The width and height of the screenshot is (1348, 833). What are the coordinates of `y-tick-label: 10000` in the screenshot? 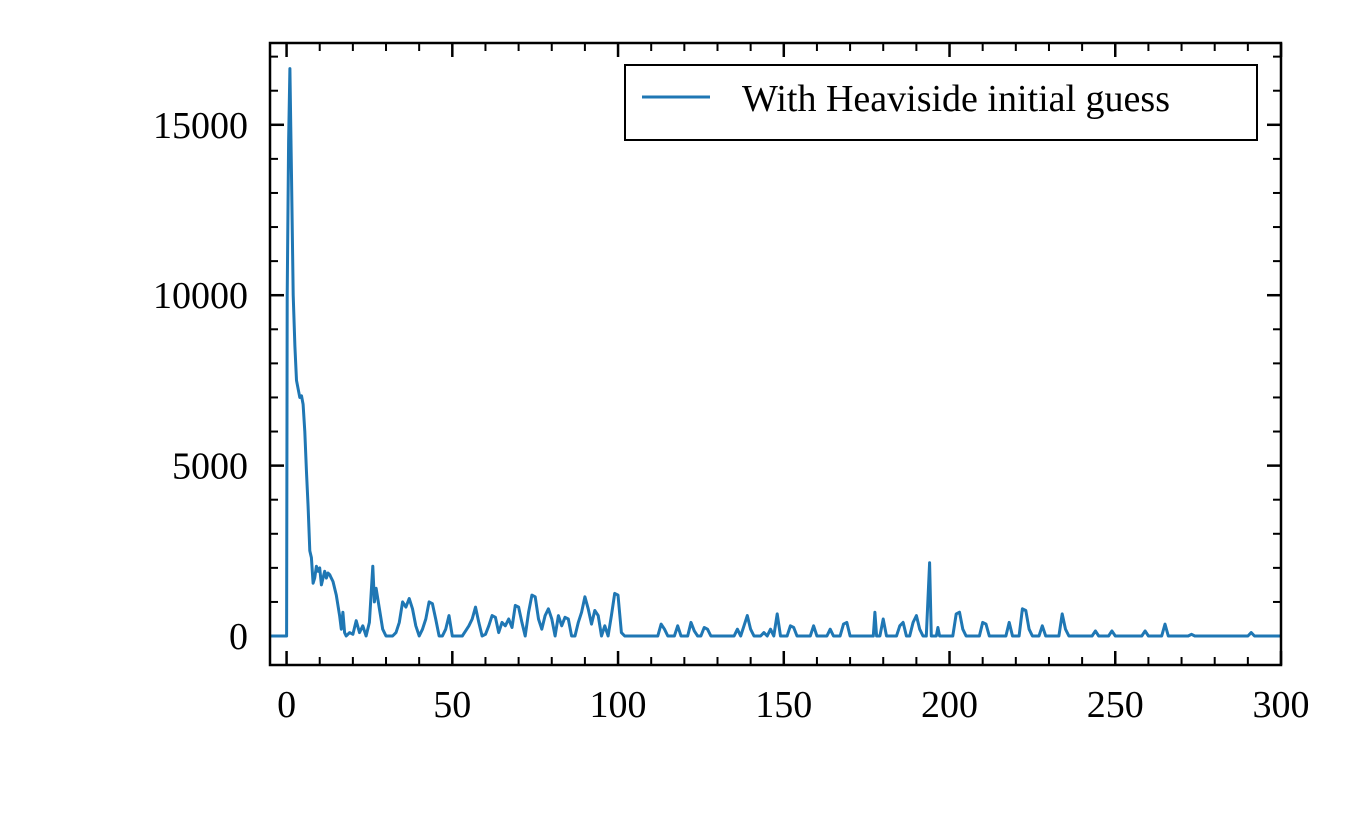 It's located at (200, 296).